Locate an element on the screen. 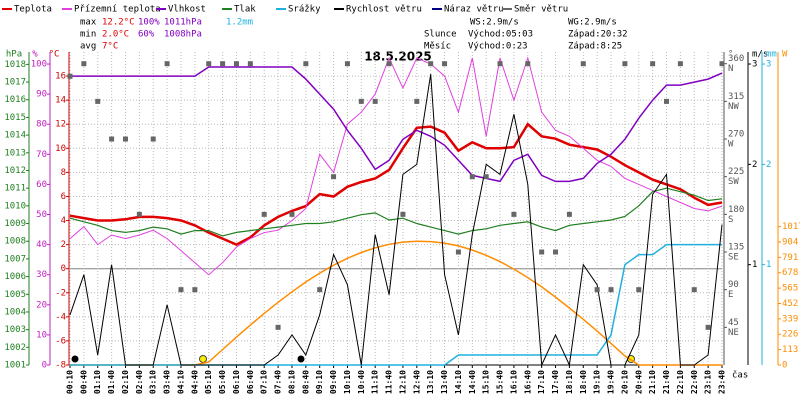 Image resolution: width=800 pixels, height=400 pixels. x-tick-label: 10:10 is located at coordinates (347, 382).